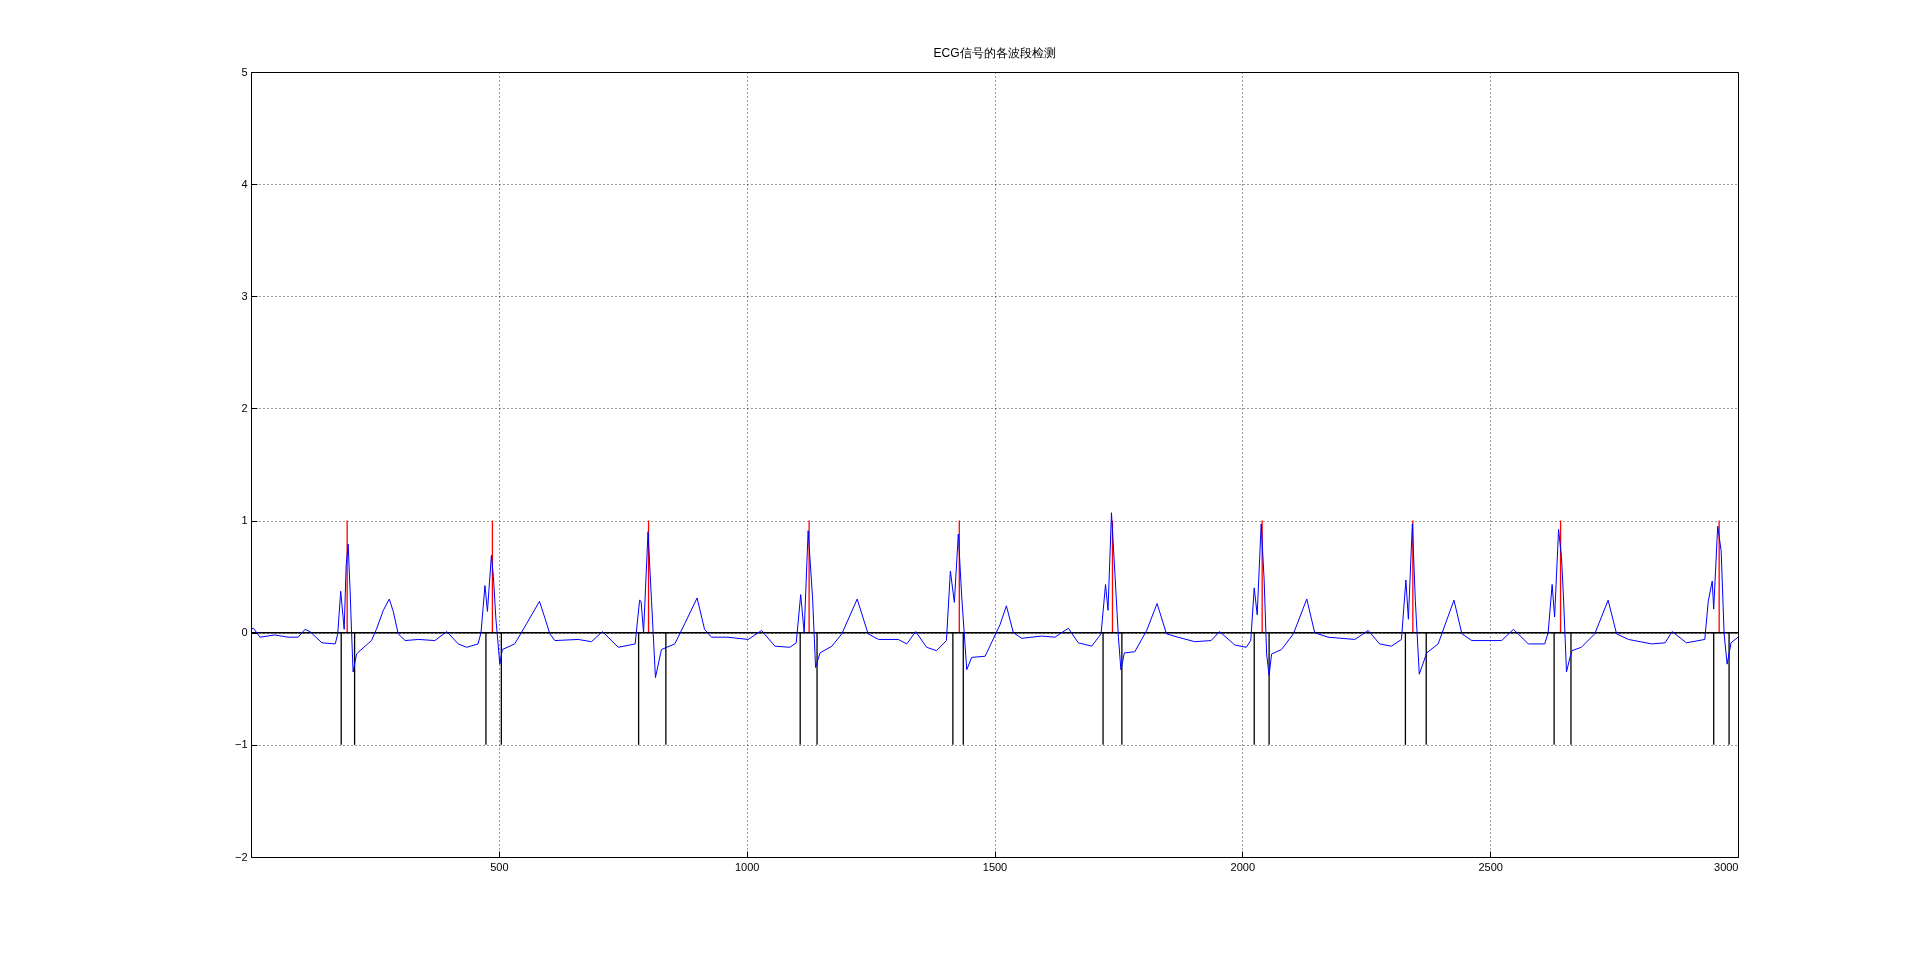  I want to click on chart-title: ECG信号的各波段检测, so click(994, 53).